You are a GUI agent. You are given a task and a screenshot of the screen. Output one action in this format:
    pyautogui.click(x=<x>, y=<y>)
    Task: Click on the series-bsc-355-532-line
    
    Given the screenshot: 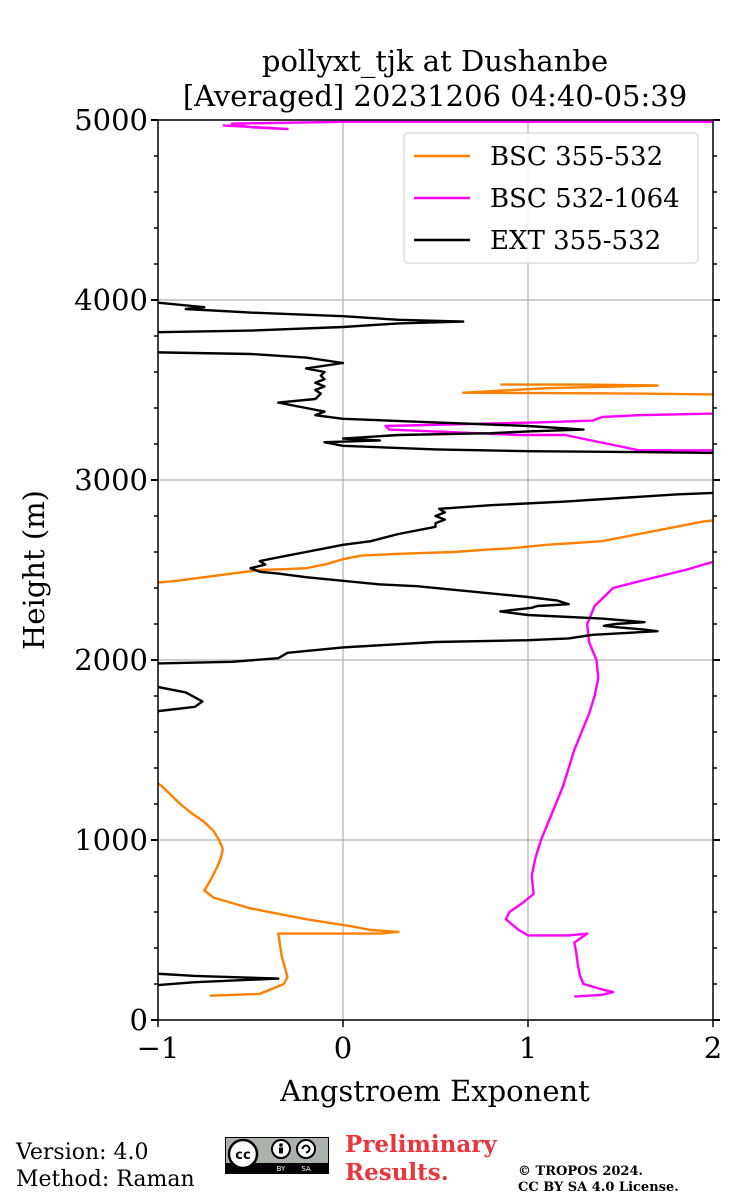 What is the action you would take?
    pyautogui.click(x=279, y=889)
    